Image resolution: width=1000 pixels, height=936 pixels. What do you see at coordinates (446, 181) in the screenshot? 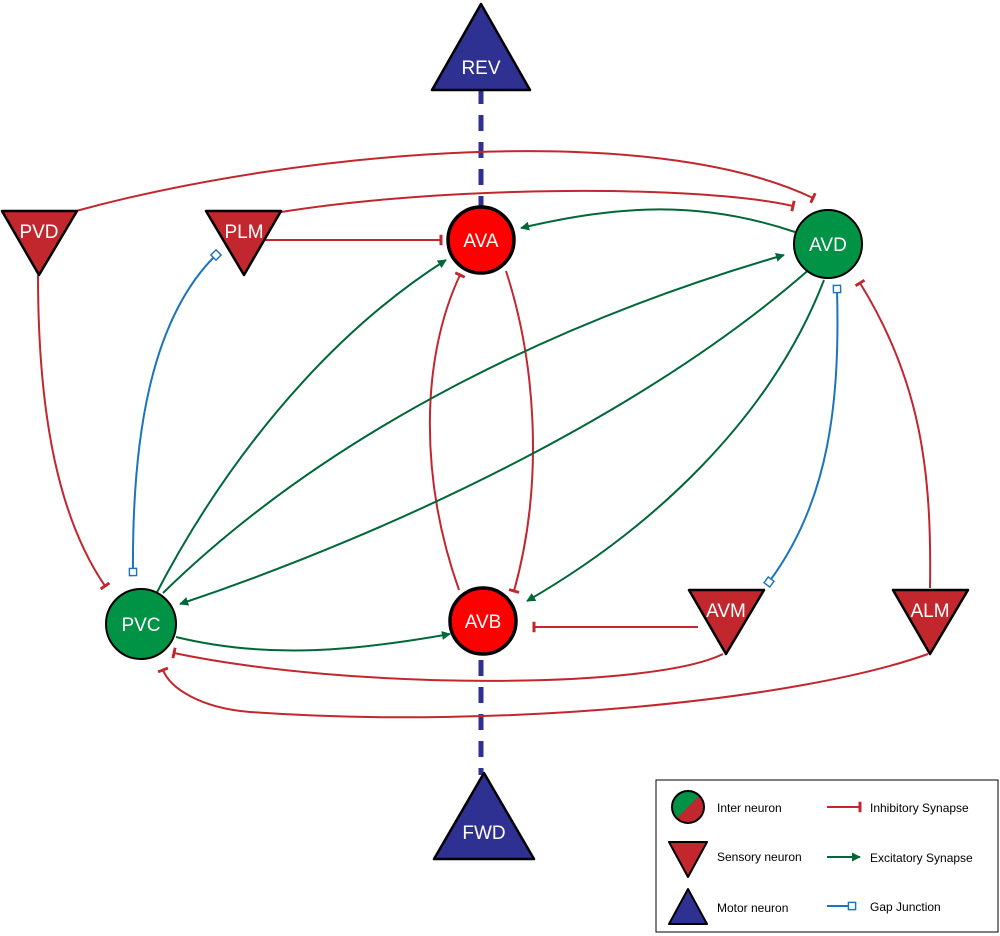
I see `edge-pvd-avd` at bounding box center [446, 181].